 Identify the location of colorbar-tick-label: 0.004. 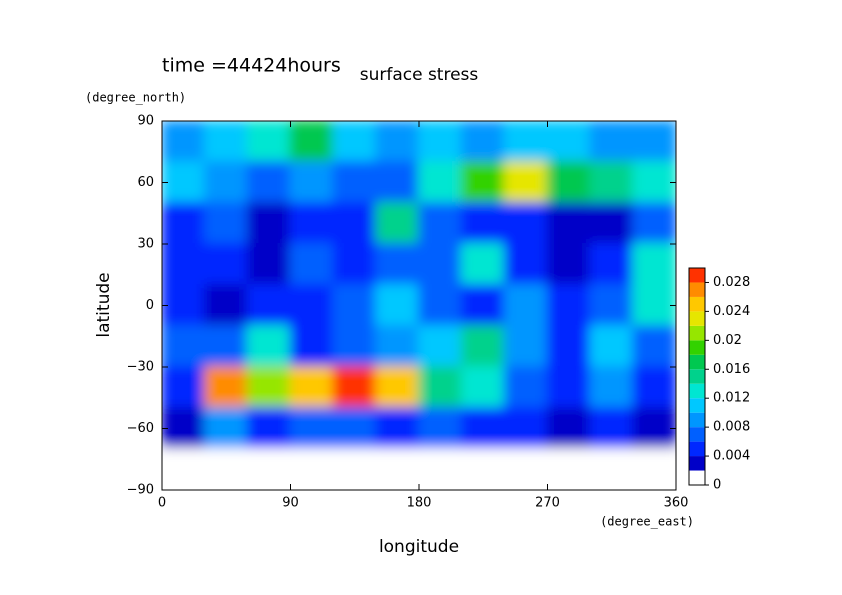
(731, 456).